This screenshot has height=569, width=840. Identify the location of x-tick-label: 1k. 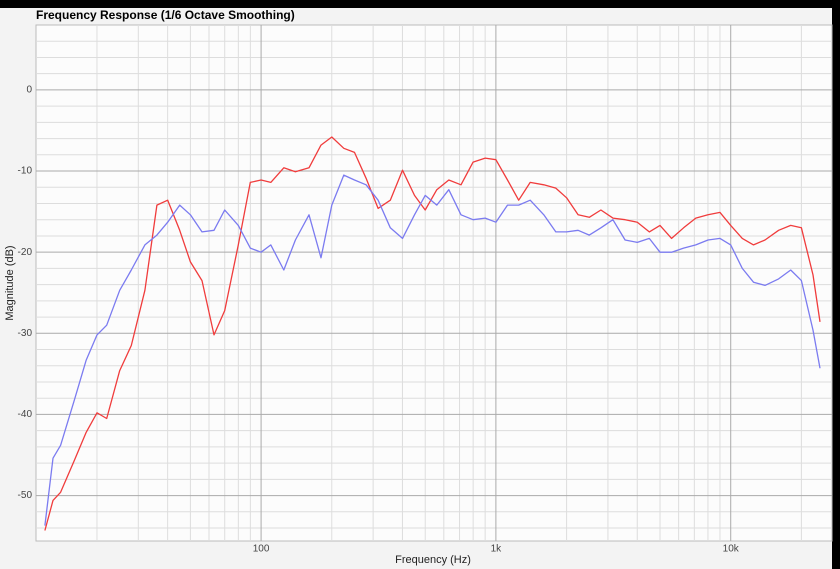
(497, 549).